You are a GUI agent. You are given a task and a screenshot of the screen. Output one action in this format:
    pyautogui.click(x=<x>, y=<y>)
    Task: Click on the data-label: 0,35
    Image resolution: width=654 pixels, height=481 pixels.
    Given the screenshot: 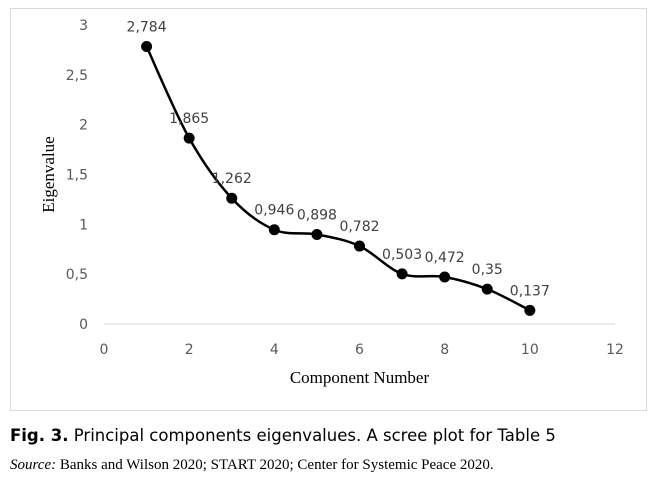 What is the action you would take?
    pyautogui.click(x=487, y=270)
    